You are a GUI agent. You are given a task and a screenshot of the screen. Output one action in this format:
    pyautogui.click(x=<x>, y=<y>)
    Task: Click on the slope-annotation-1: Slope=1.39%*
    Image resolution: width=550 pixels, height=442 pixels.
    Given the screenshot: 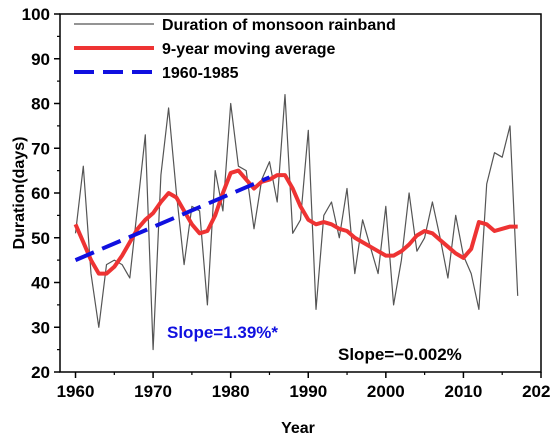 What is the action you would take?
    pyautogui.click(x=222, y=332)
    